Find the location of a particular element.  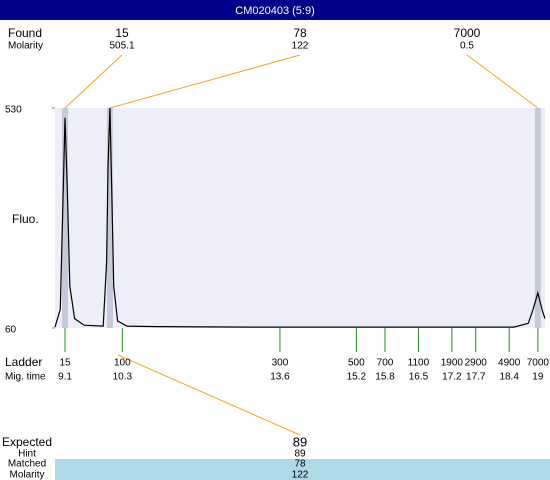

ladder-size: 1100 is located at coordinates (419, 363).